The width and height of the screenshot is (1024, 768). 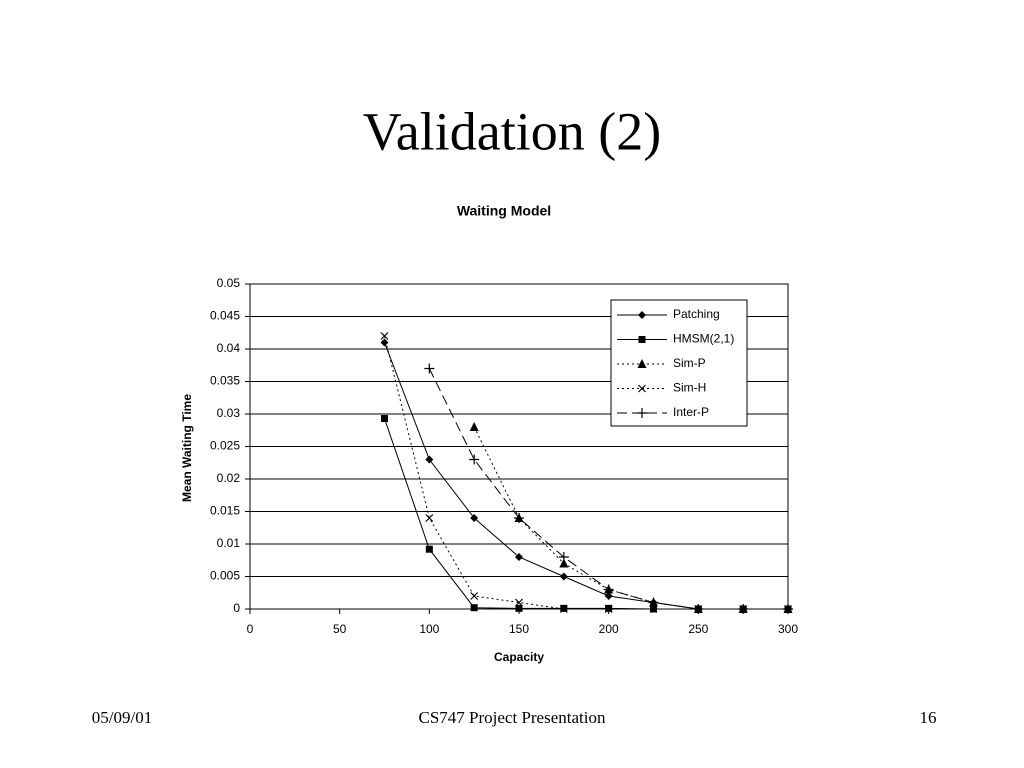 I want to click on chart-title: Waiting Model, so click(x=504, y=211).